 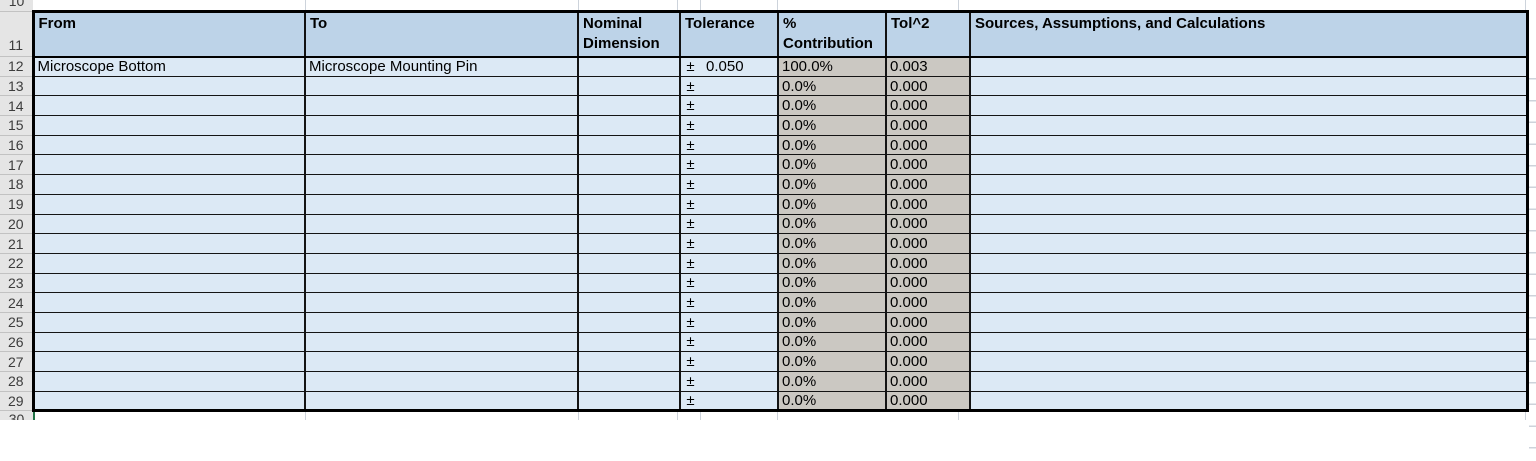 I want to click on row-number: 11, so click(x=16, y=34).